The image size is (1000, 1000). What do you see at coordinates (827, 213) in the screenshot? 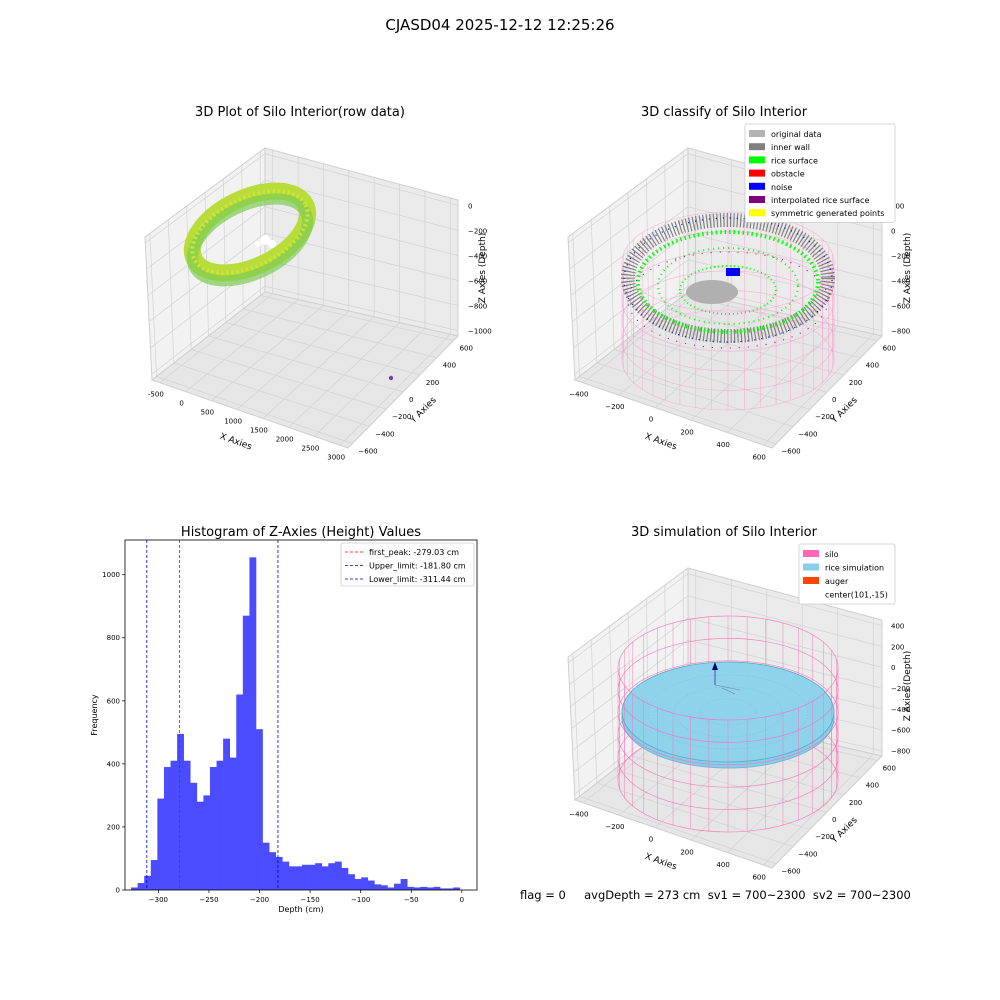
I see `legend-label: symmetric generated points` at bounding box center [827, 213].